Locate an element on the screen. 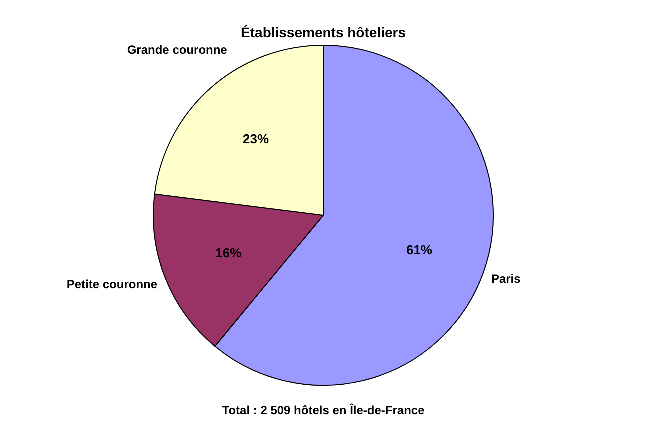 This screenshot has width=654, height=429. data-label: 16% is located at coordinates (229, 253).